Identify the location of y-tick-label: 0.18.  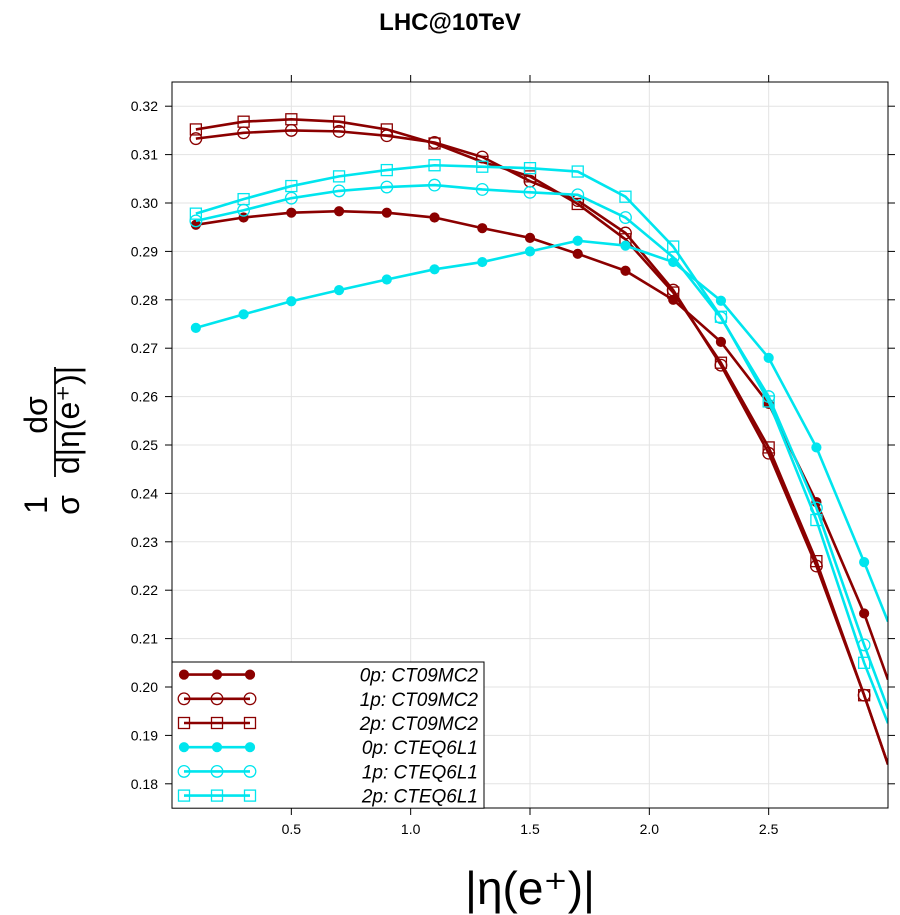
(144, 784).